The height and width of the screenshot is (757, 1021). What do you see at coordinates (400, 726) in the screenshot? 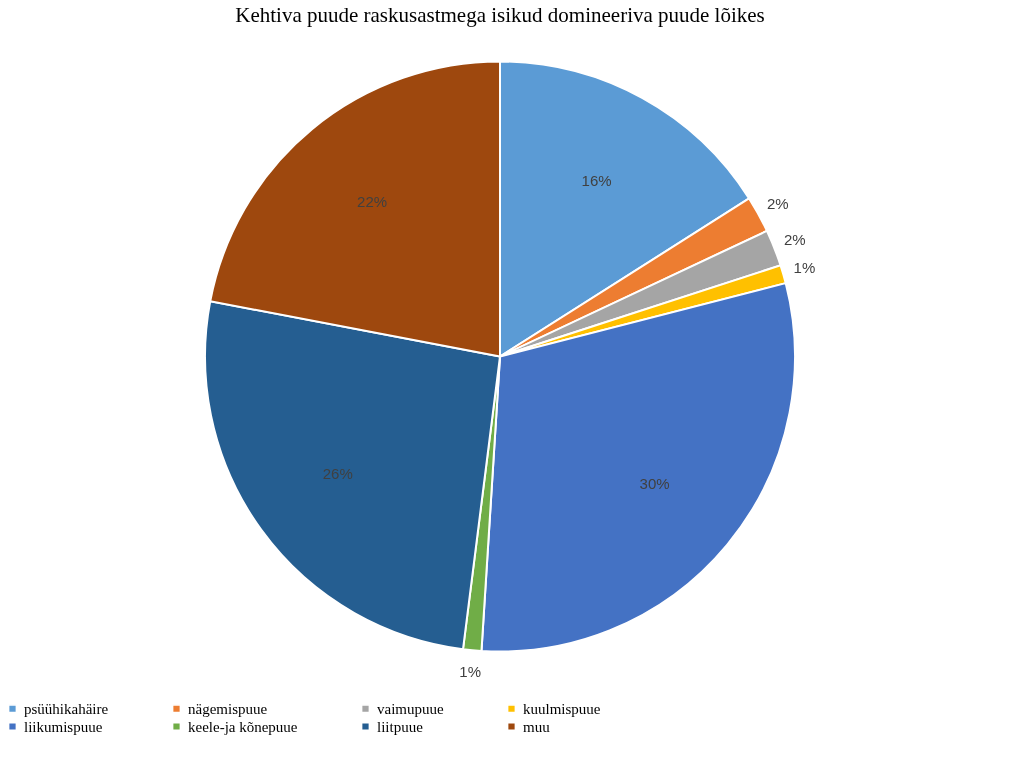
I see `legend-label: liitpuue` at bounding box center [400, 726].